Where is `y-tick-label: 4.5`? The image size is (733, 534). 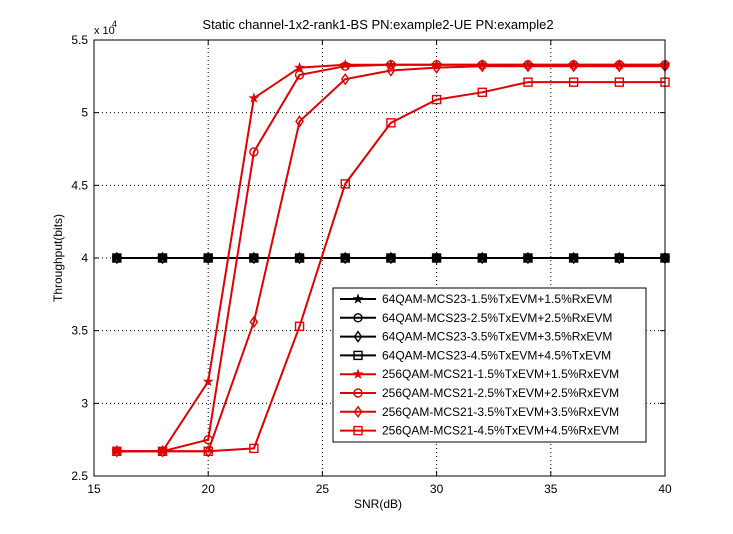 y-tick-label: 4.5 is located at coordinates (79, 185).